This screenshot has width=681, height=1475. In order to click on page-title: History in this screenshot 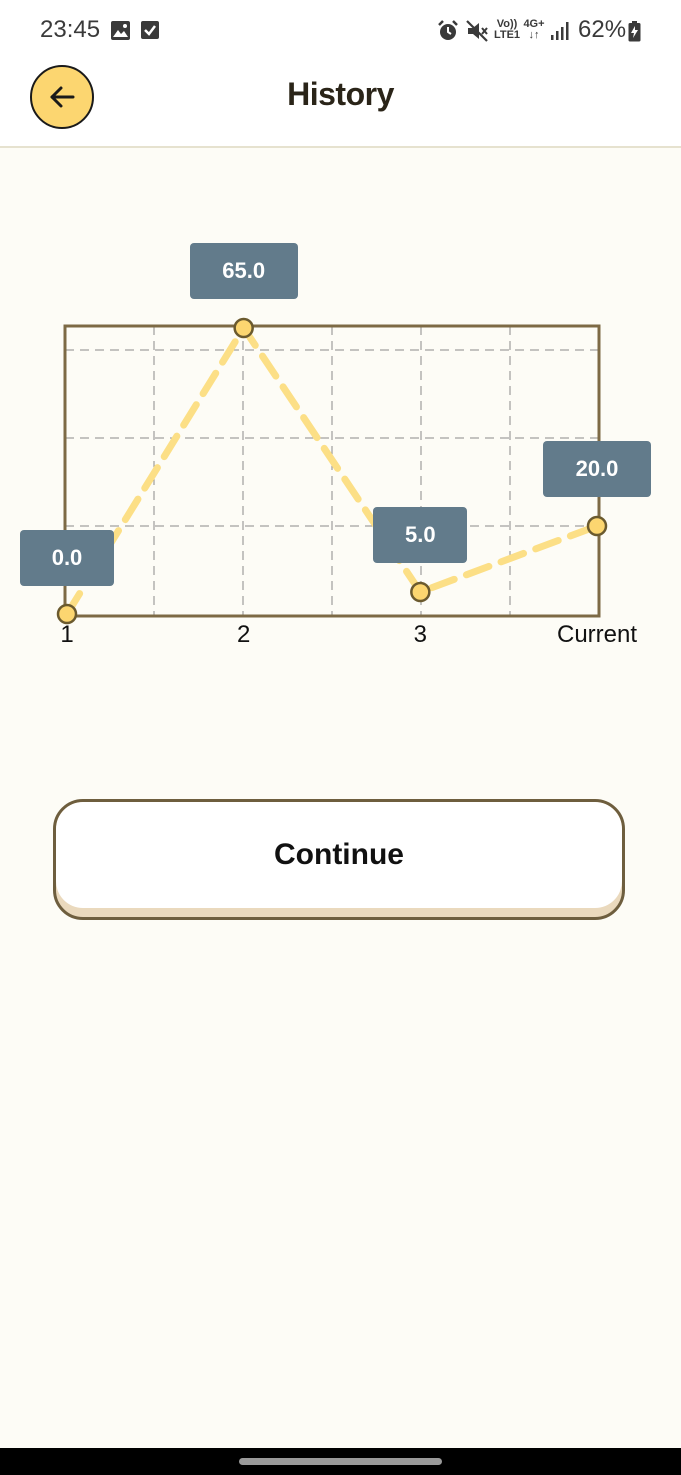, I will do `click(340, 94)`.